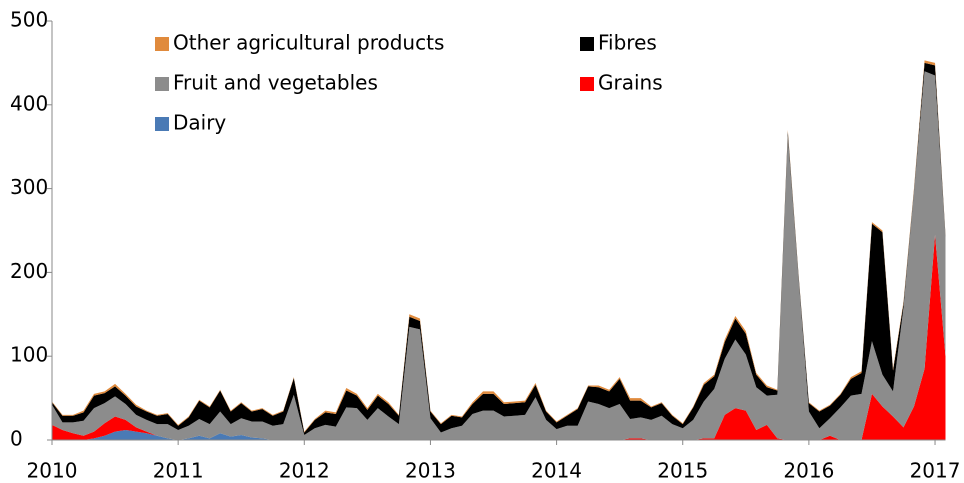 The image size is (964, 483). Describe the element at coordinates (275, 83) in the screenshot. I see `legend-label: Fruit and vegetables` at that location.